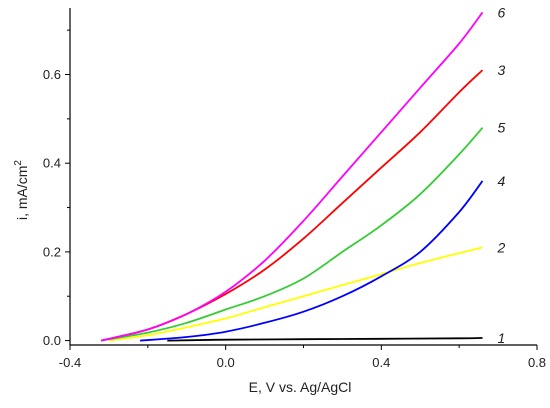 The image size is (550, 408). I want to click on series-label-5: 5, so click(502, 128).